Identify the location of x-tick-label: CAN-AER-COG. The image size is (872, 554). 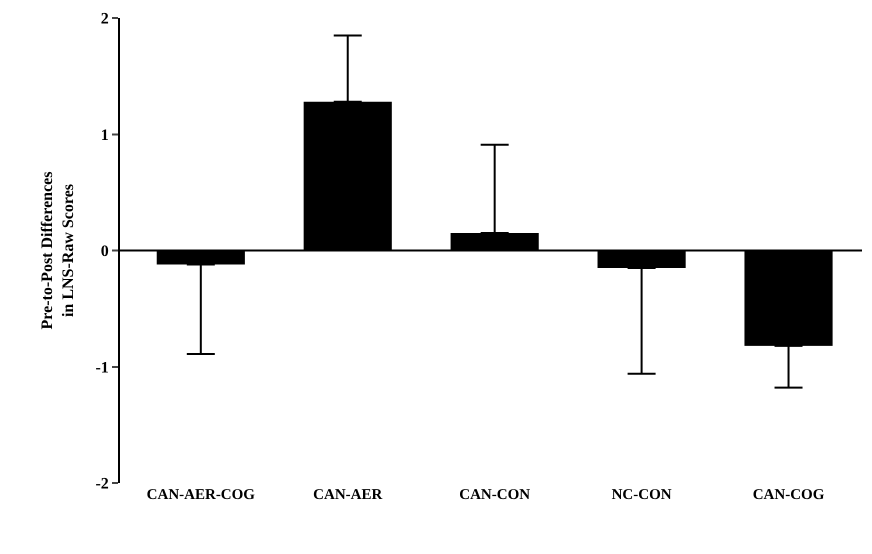
(201, 495).